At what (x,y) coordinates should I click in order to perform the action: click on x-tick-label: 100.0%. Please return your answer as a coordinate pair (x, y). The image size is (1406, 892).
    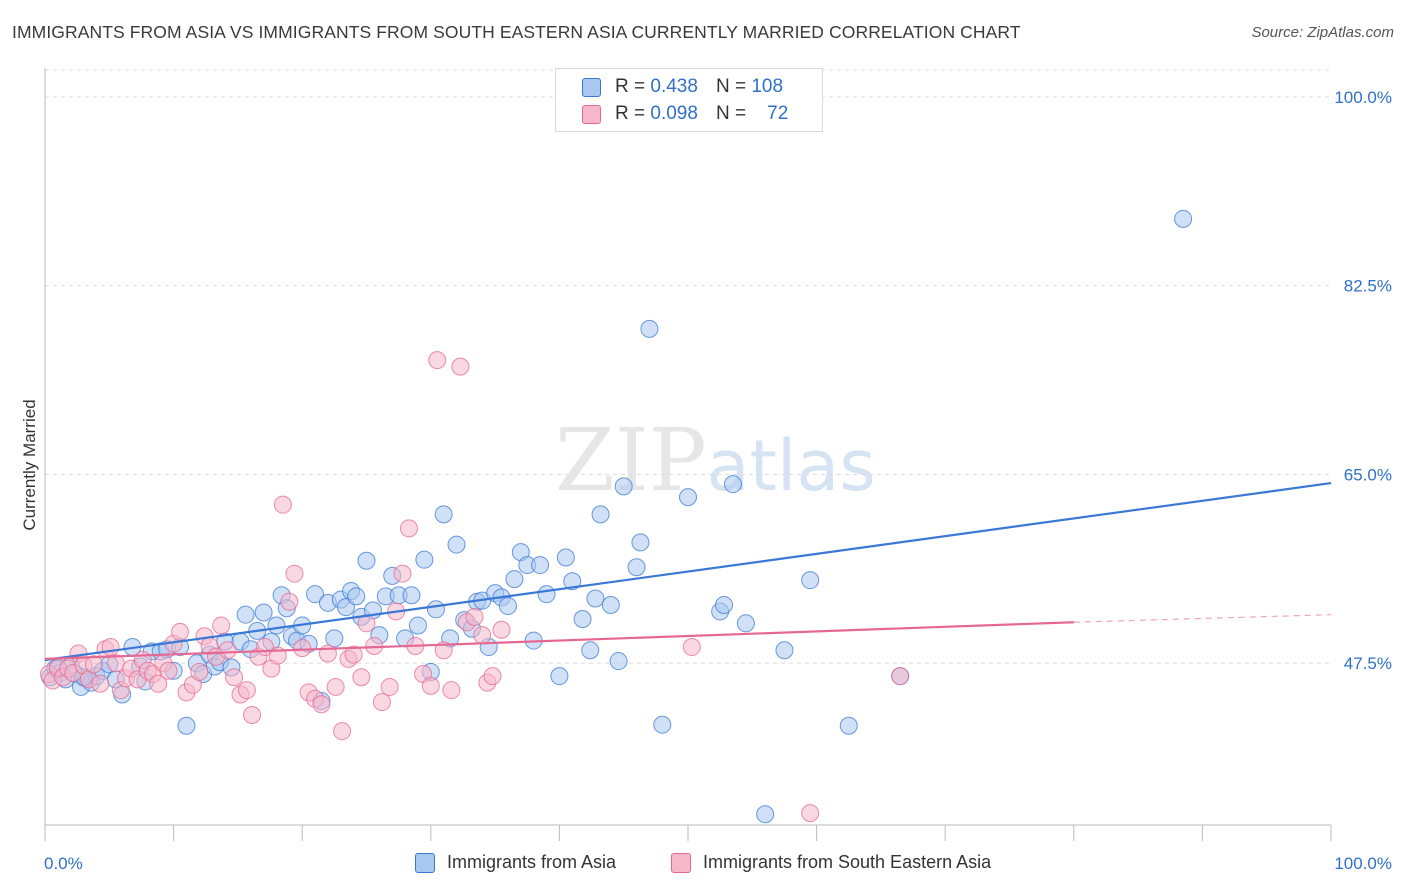
    Looking at the image, I should click on (1363, 863).